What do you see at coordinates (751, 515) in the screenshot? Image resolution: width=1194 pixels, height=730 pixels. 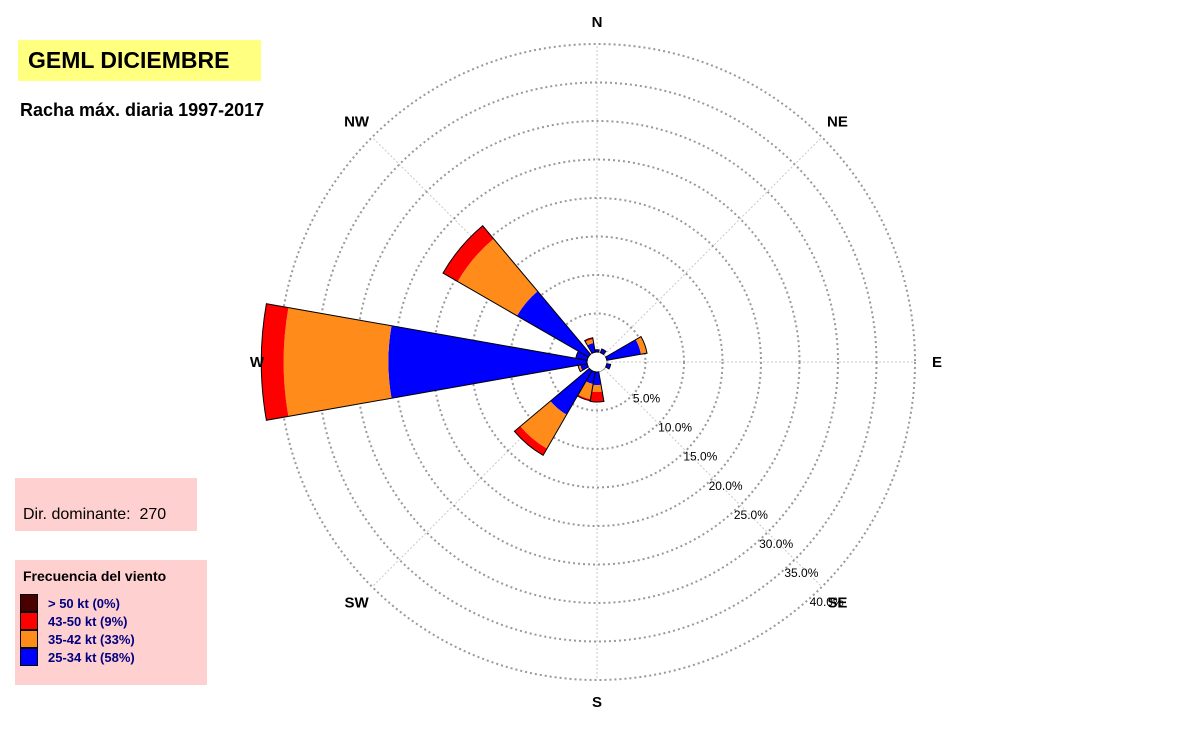 I see `radial-tick-label: 25.0%` at bounding box center [751, 515].